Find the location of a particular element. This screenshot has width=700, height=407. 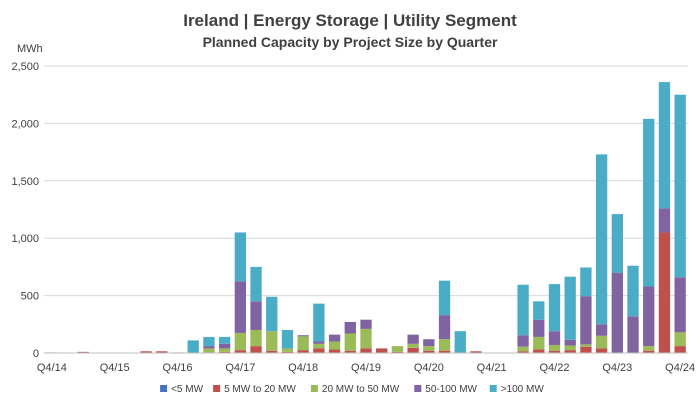

x-tick-label: Q4/18 is located at coordinates (303, 368).